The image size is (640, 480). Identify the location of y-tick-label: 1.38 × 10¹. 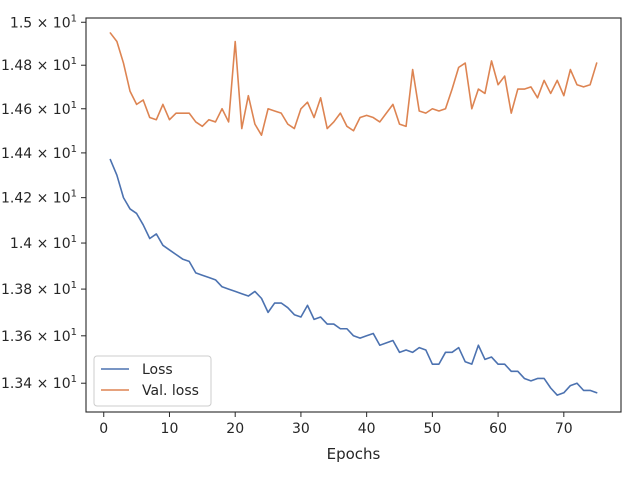
(39, 289).